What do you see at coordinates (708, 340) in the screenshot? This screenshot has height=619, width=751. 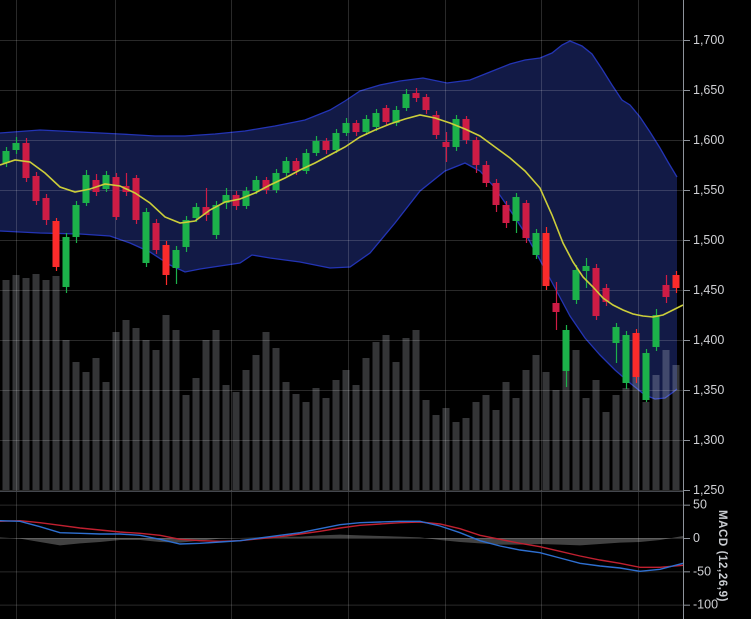 I see `price-axis-label: 1,400` at bounding box center [708, 340].